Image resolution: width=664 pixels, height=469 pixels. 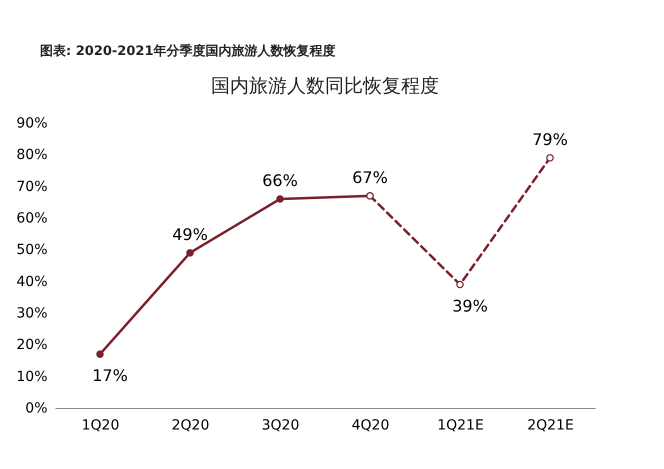 I want to click on data-label: 66%, so click(x=280, y=180).